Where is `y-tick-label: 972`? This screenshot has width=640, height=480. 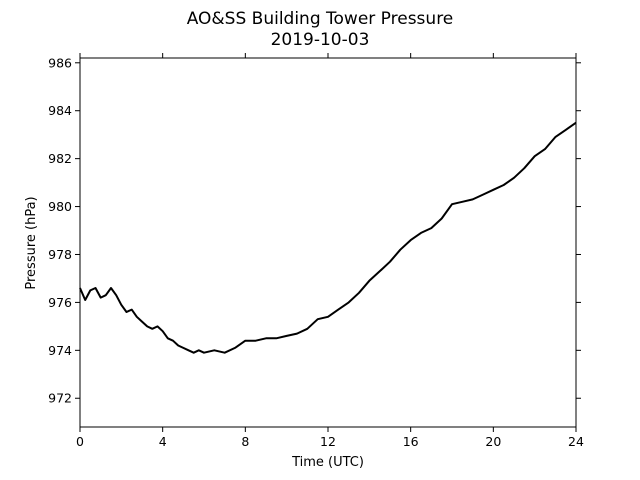
y-tick-label: 972 is located at coordinates (60, 398).